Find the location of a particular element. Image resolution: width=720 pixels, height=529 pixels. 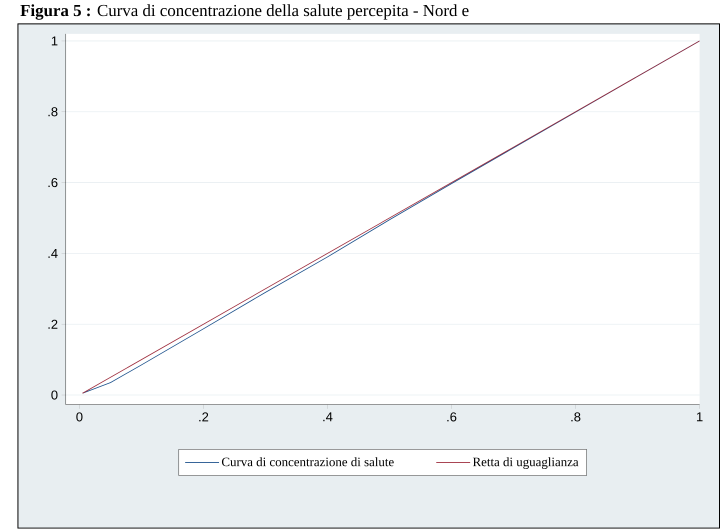

x-tick-label: .2 is located at coordinates (203, 417).